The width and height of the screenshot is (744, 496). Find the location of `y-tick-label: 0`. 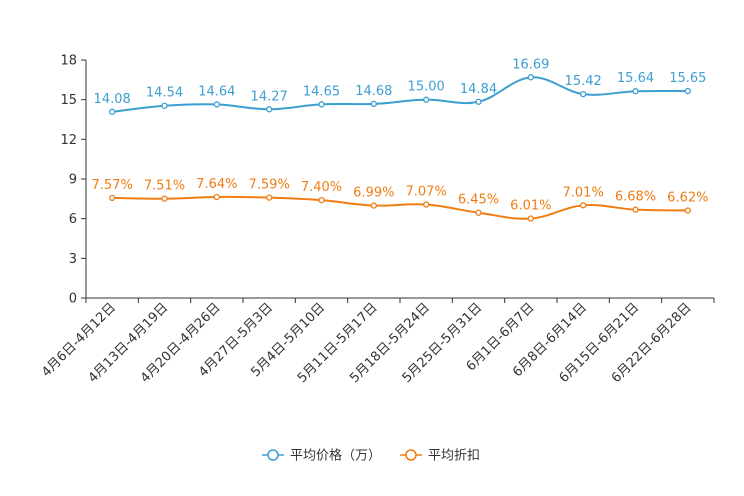

y-tick-label: 0 is located at coordinates (73, 299).